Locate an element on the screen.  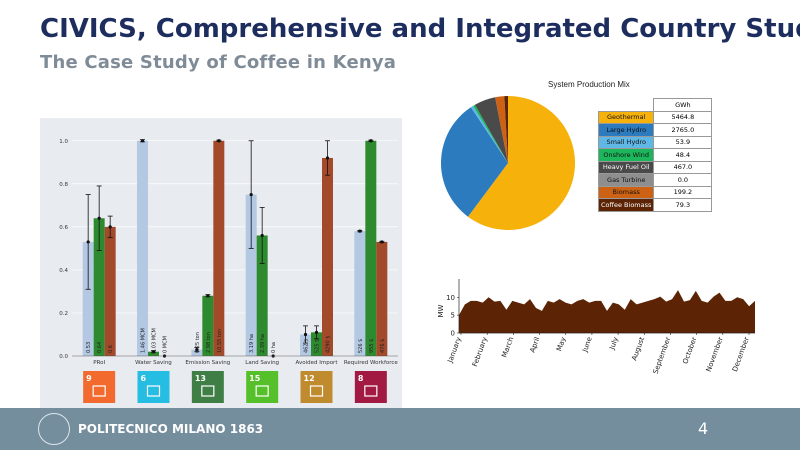
area-xtick-label: December is located at coordinates (741, 354).